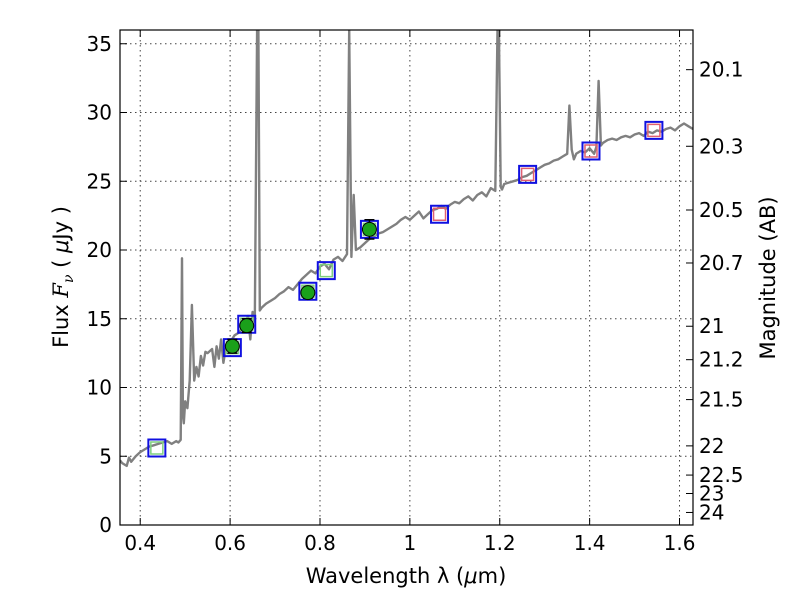 The width and height of the screenshot is (800, 600). I want to click on mag-tick-label: 21.2, so click(721, 360).